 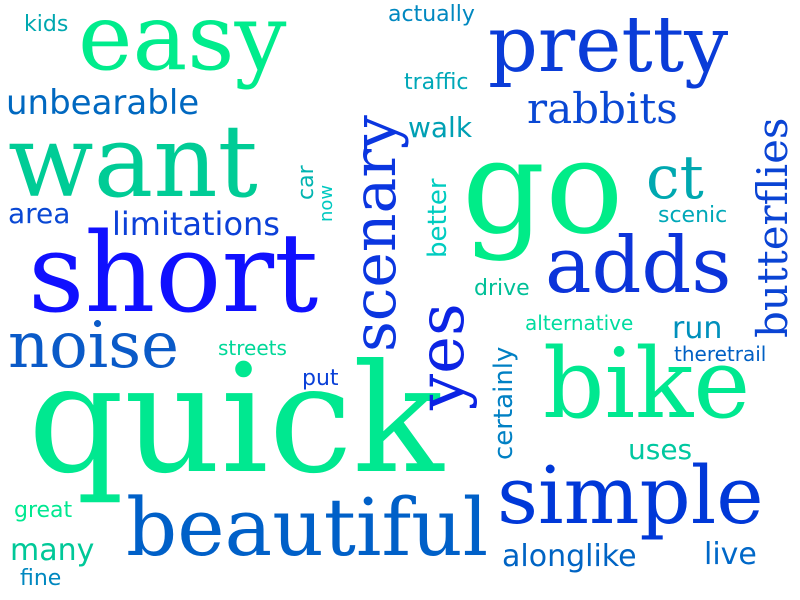 I want to click on word-short: short, so click(x=173, y=273).